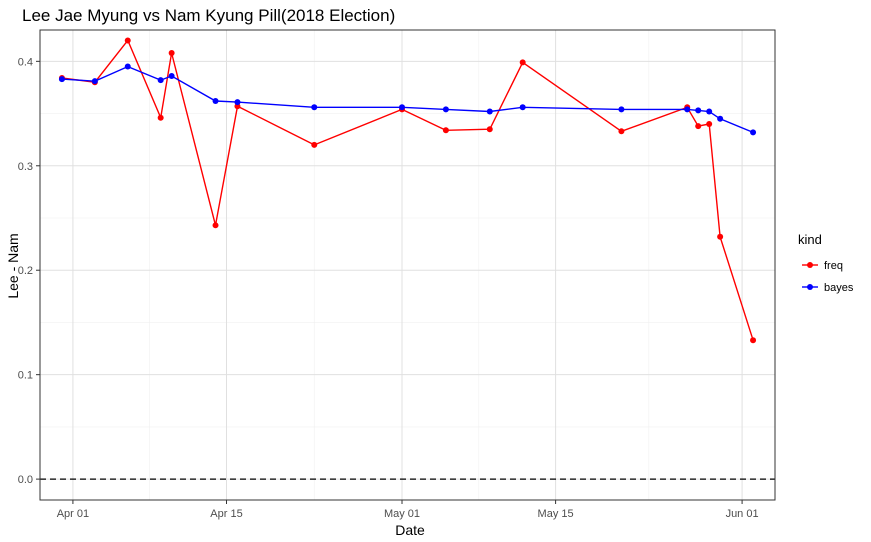 The image size is (871, 542). I want to click on legend-item-freq: freq, so click(822, 266).